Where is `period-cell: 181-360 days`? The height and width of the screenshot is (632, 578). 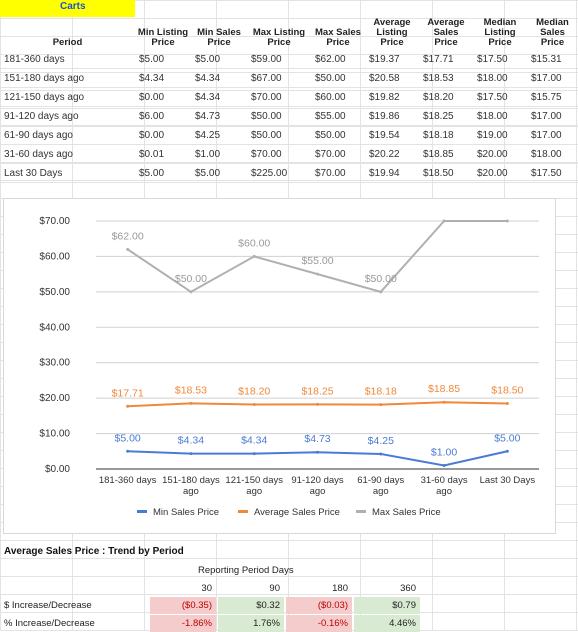
period-cell: 181-360 days is located at coordinates (67, 59).